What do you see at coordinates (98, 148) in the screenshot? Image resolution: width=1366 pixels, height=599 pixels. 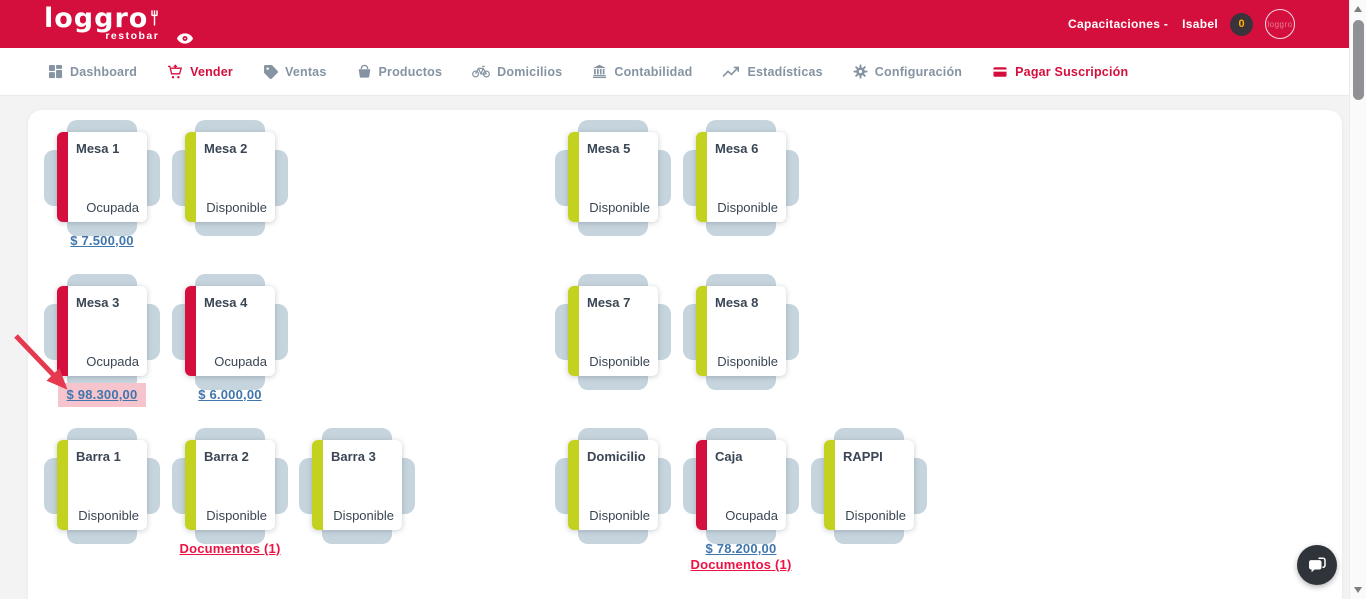 I see `table-name: Mesa 1` at bounding box center [98, 148].